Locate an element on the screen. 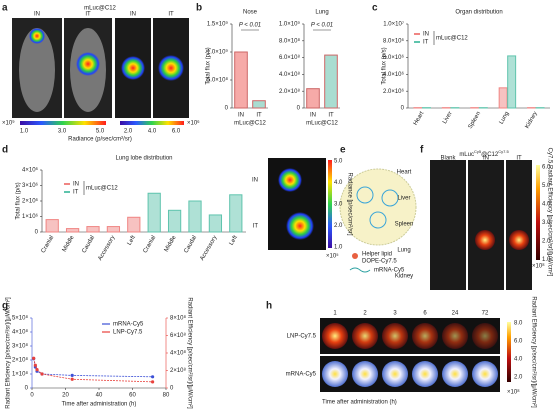  tick-label: 5×10⁸ is located at coordinates (20, 318).